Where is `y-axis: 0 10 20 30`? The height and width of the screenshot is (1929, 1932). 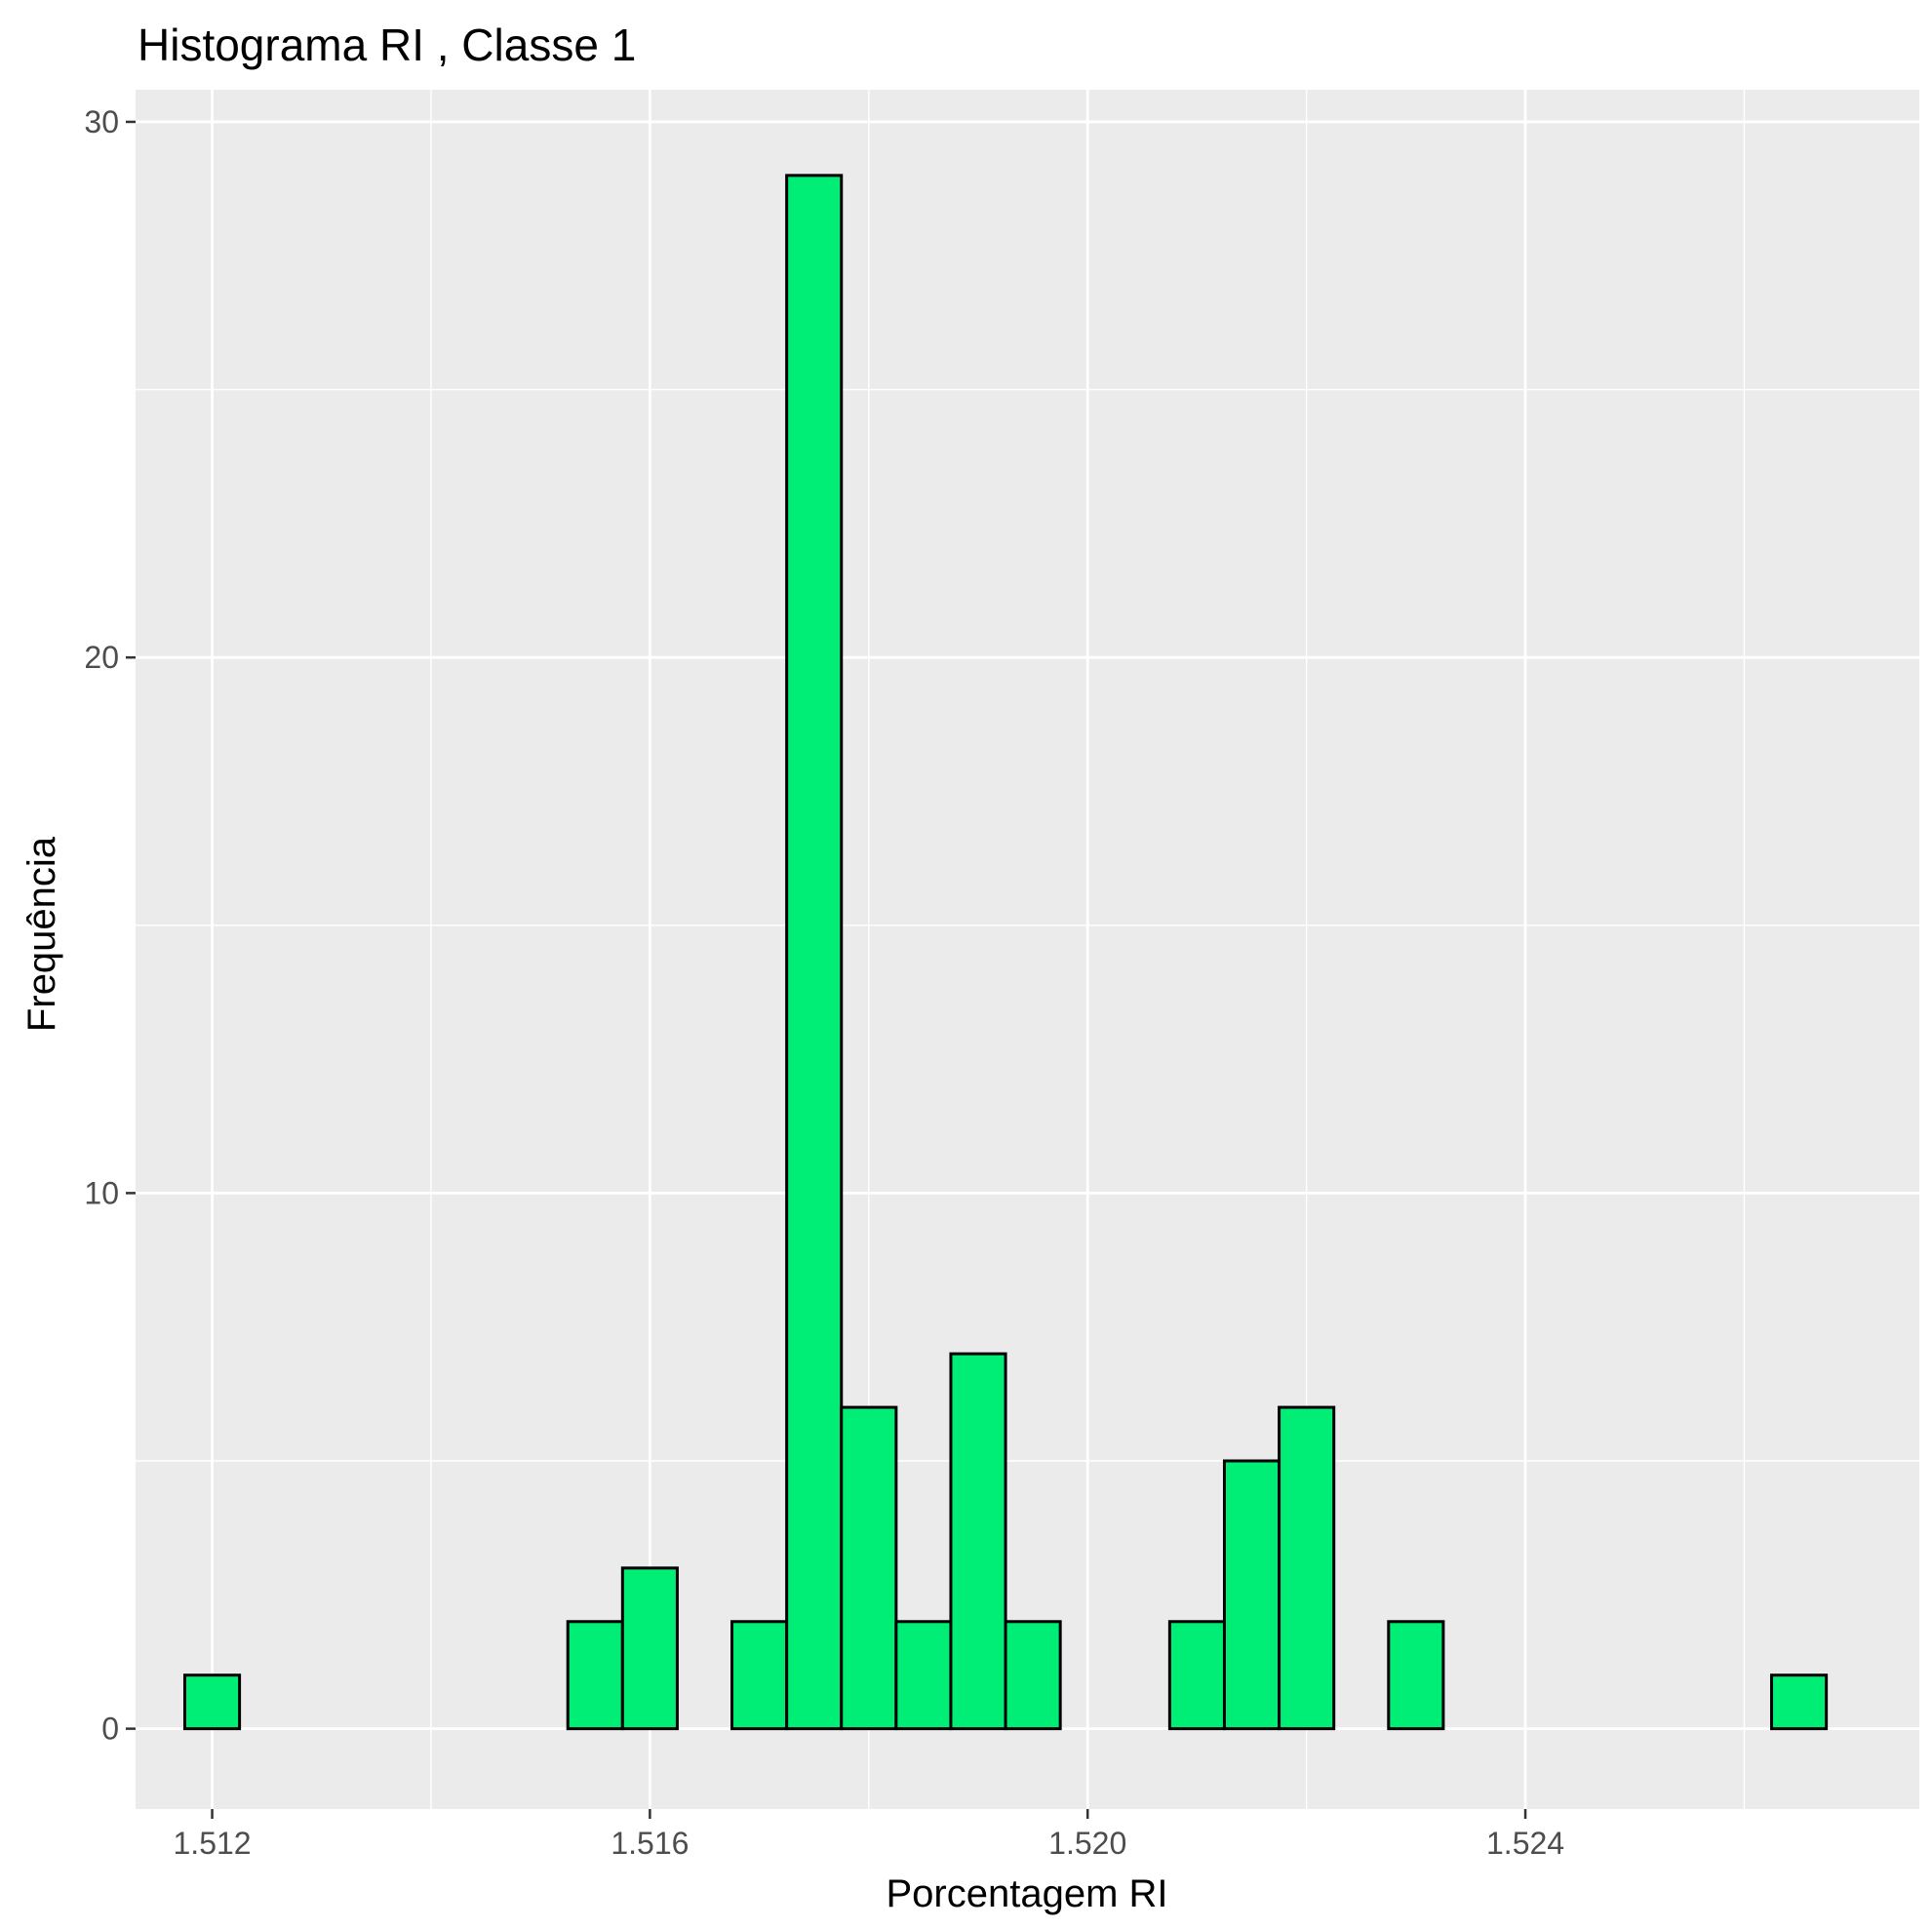 y-axis: 0 10 20 30 is located at coordinates (110, 925).